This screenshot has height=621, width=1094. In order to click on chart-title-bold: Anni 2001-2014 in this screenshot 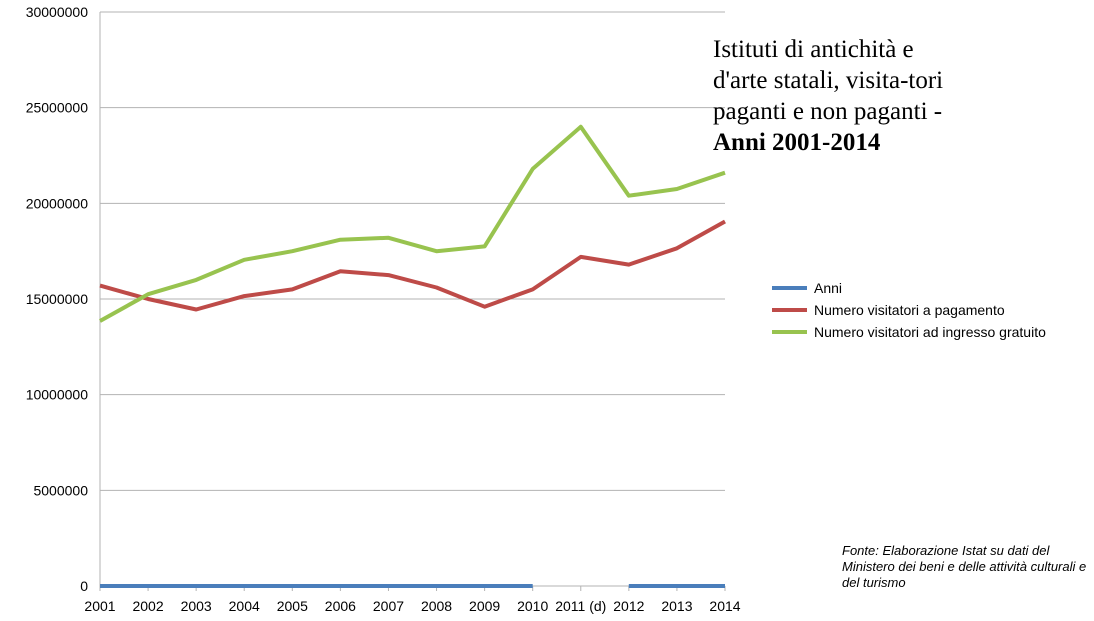, I will do `click(797, 142)`.